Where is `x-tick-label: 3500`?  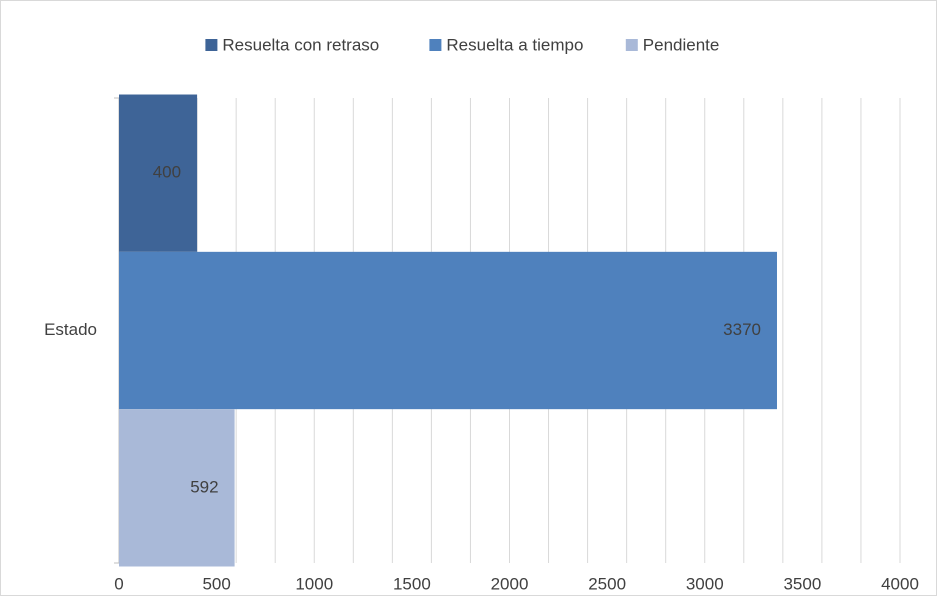
x-tick-label: 3500 is located at coordinates (802, 583).